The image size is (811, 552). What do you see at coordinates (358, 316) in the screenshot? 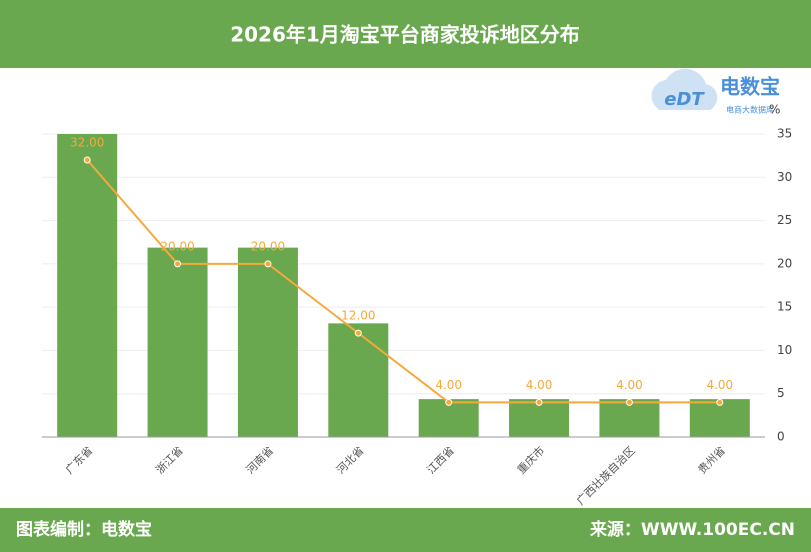
I see `data-label: 12.00` at bounding box center [358, 316].